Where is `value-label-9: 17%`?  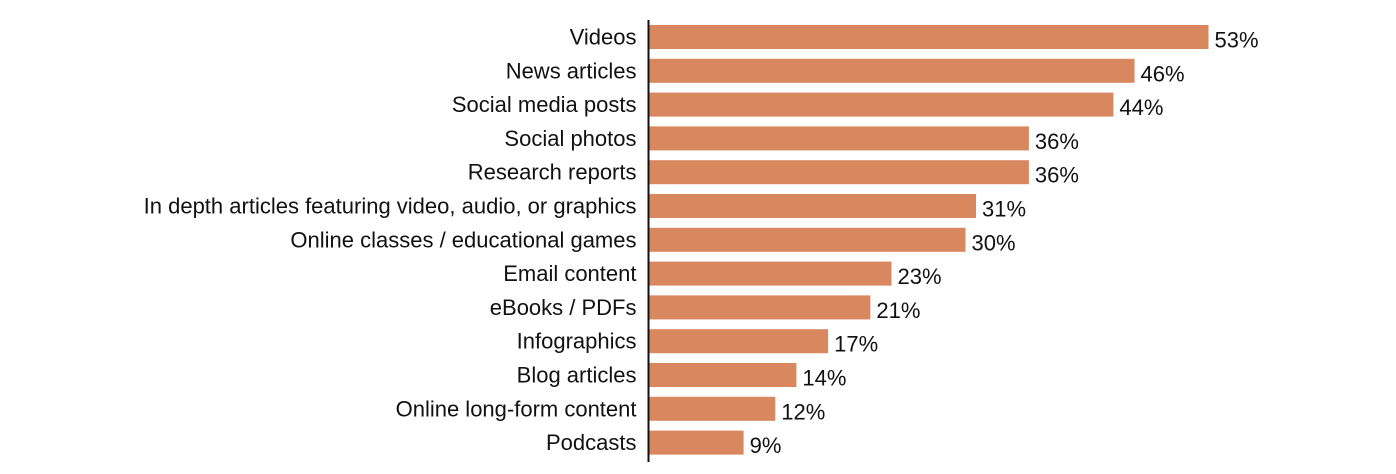 value-label-9: 17% is located at coordinates (856, 344).